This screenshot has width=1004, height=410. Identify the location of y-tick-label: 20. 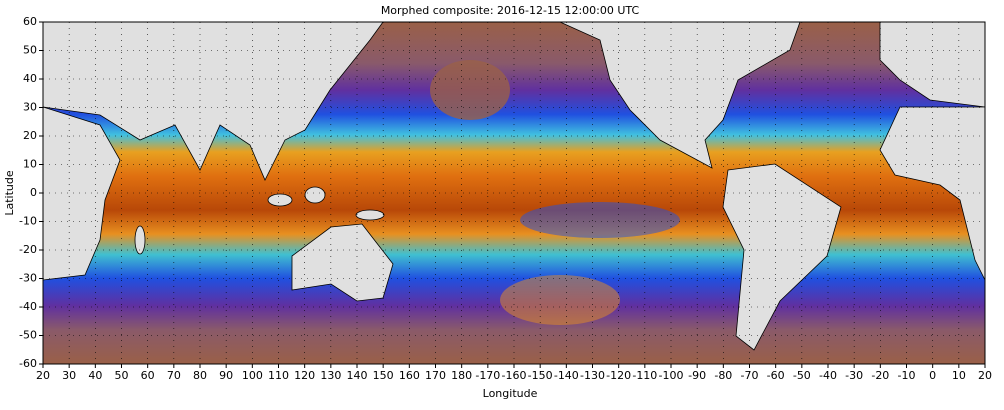
(30, 135).